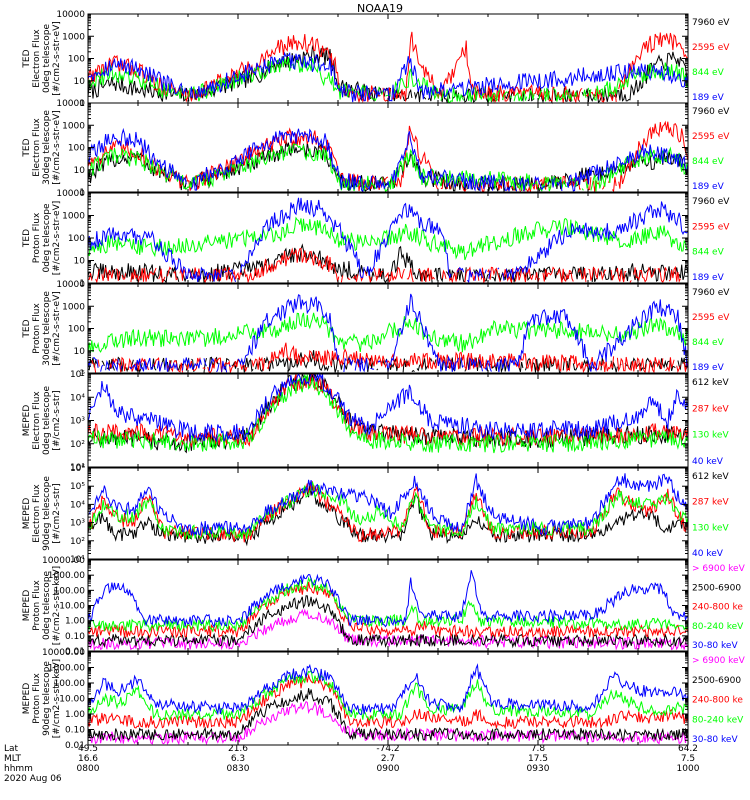 The height and width of the screenshot is (800, 750). What do you see at coordinates (719, 569) in the screenshot?
I see `legend-entry: > 6900 keV` at bounding box center [719, 569].